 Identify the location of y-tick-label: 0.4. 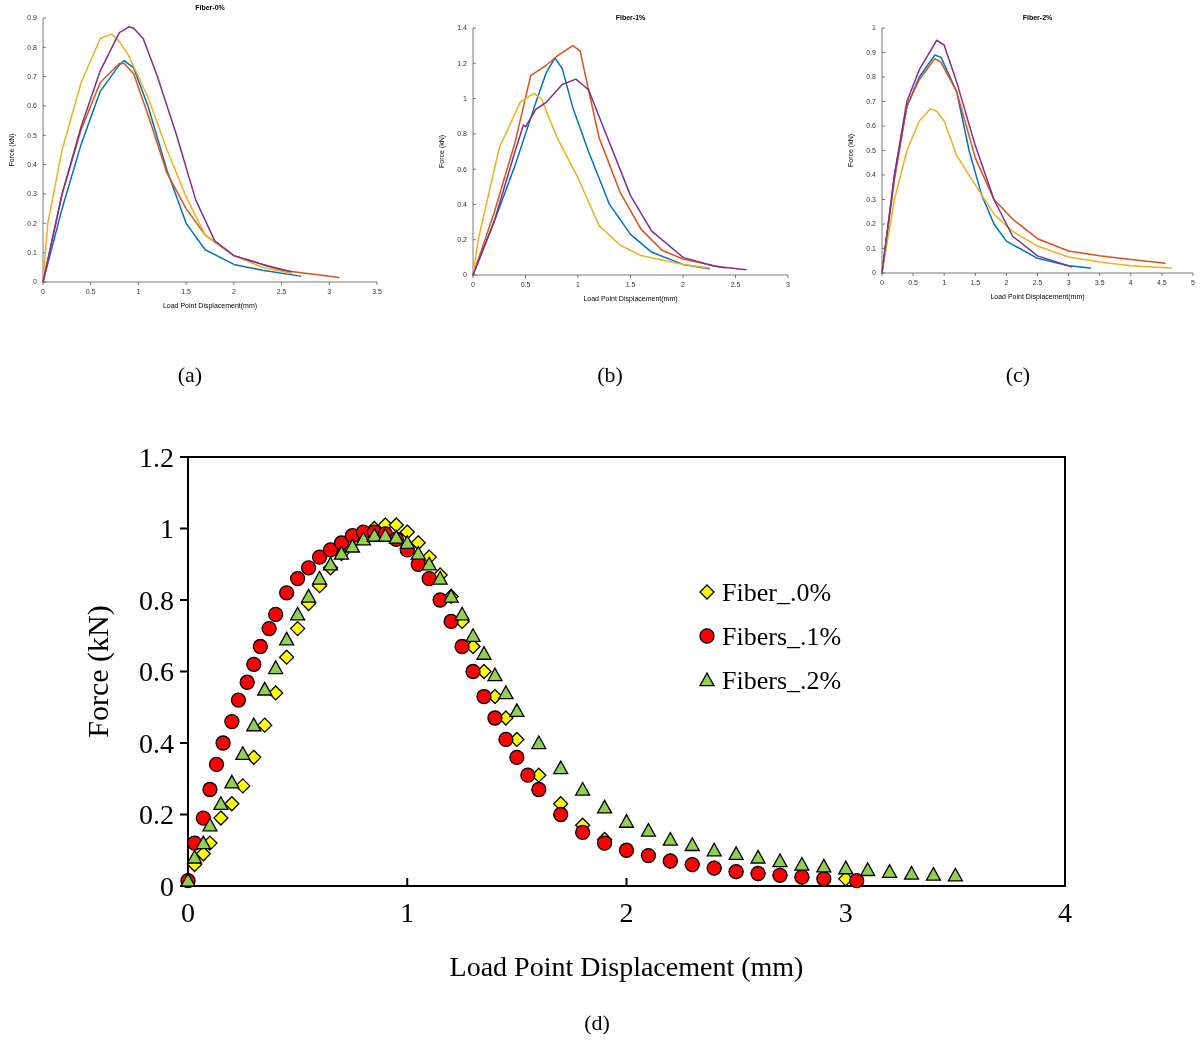
(156, 743).